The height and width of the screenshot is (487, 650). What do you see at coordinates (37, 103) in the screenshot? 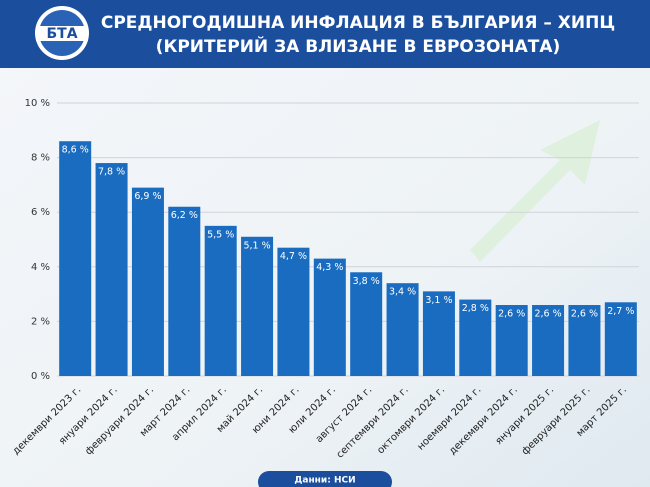
I see `y-tick-label: 10 %` at bounding box center [37, 103].